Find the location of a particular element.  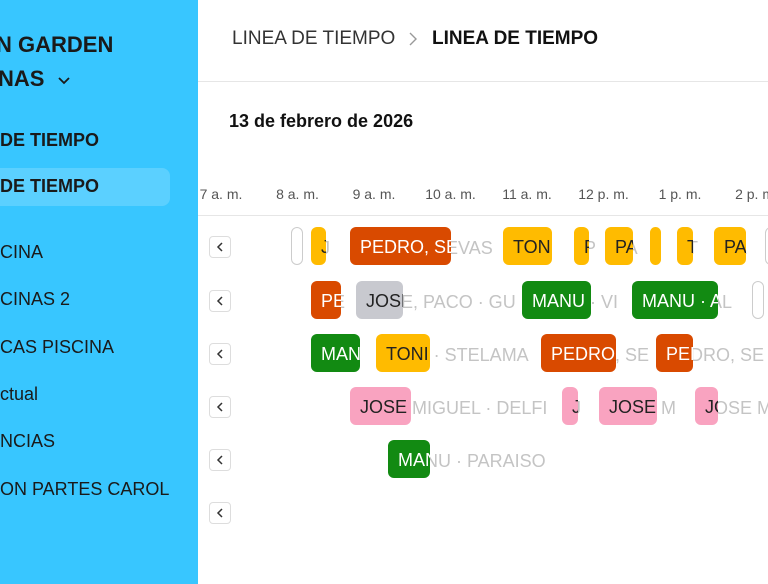

event: TONTON is located at coordinates (527, 247).